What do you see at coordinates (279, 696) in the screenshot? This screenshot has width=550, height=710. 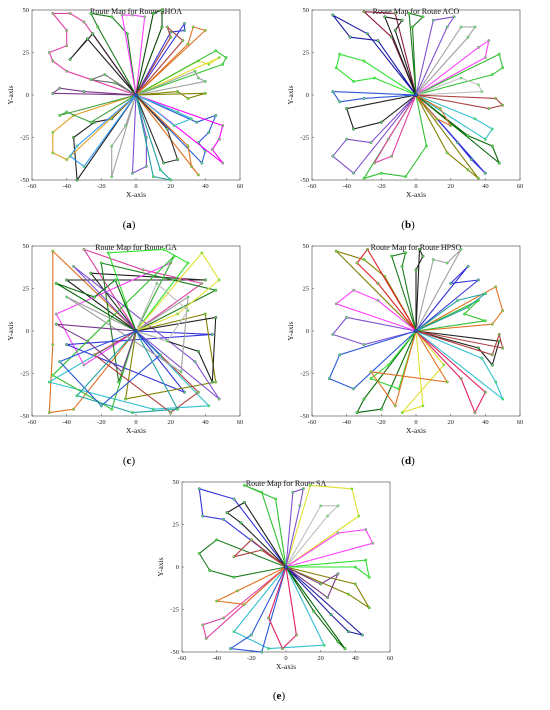 I see `caption-e: (e)` at bounding box center [279, 696].